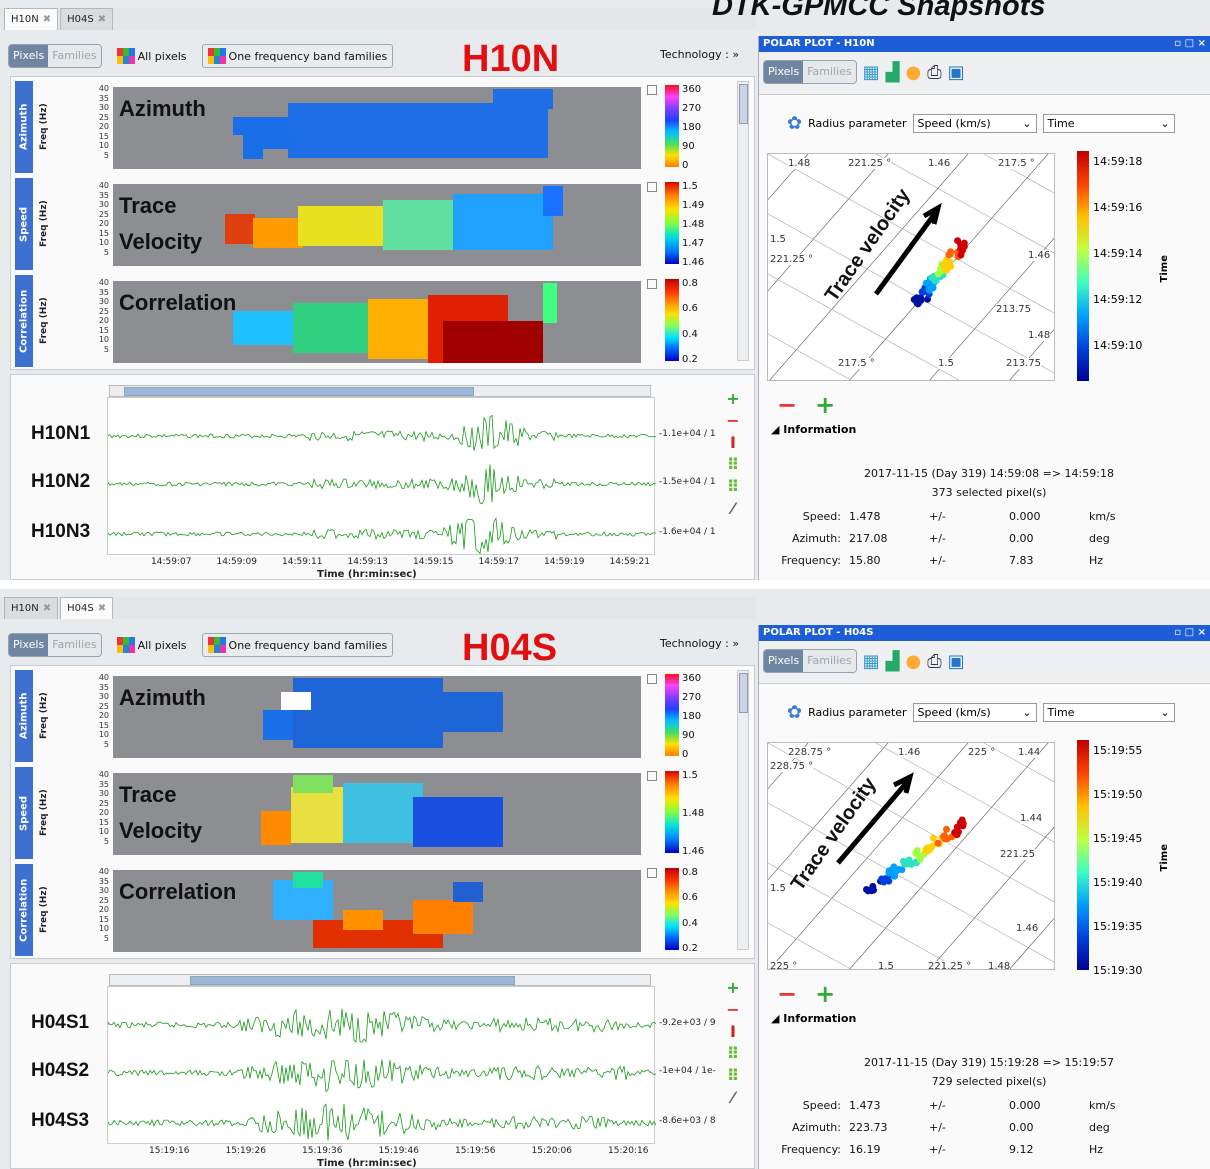  What do you see at coordinates (103, 871) in the screenshot?
I see `frequency-tick: 40` at bounding box center [103, 871].